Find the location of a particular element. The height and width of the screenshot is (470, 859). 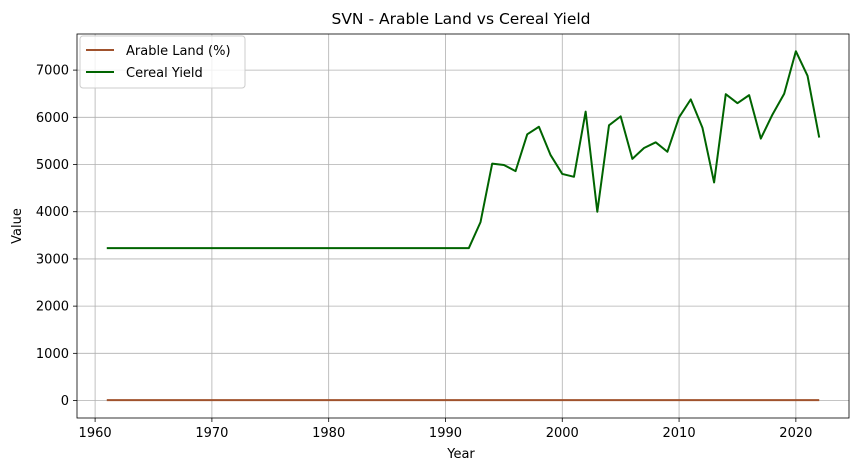

x-tick-label: 1970 is located at coordinates (211, 433).